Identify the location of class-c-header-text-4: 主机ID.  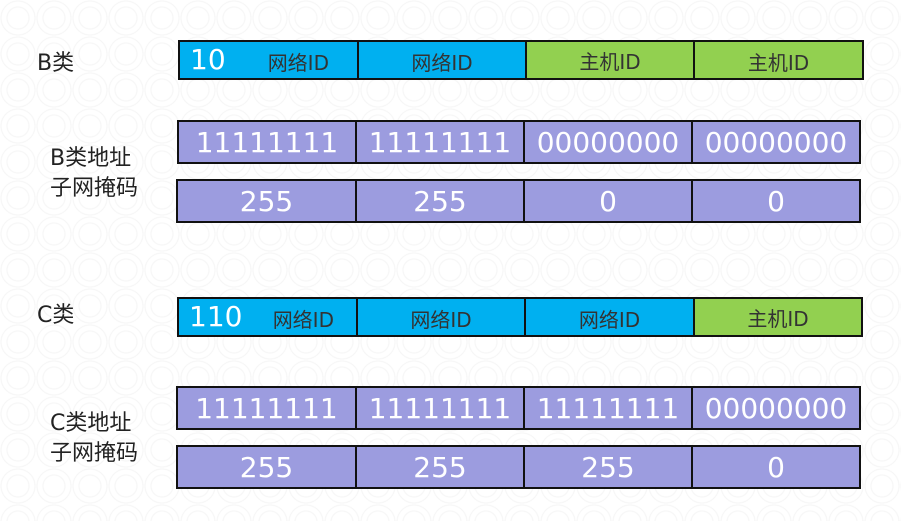
(778, 318).